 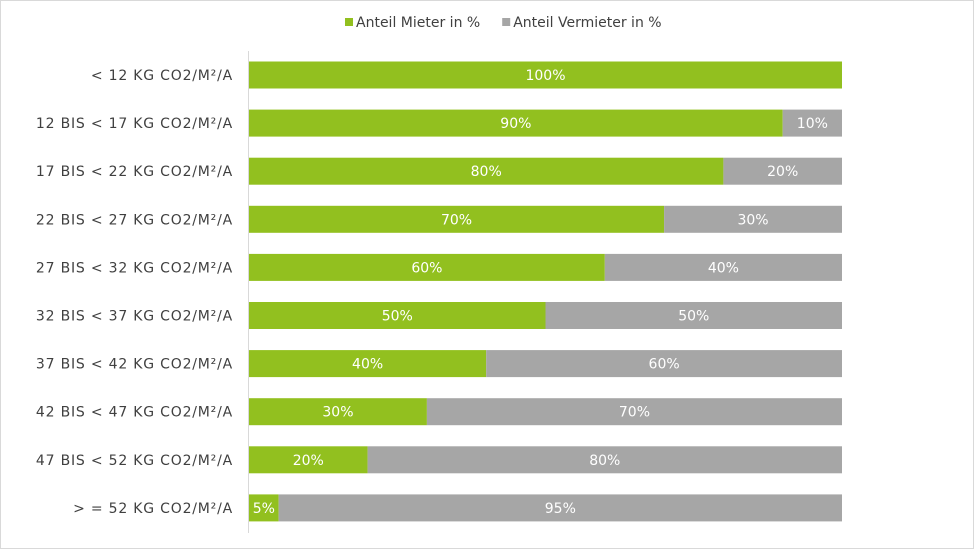 I want to click on category-label: > = 52 KG CO2/M²/A, so click(x=153, y=509).